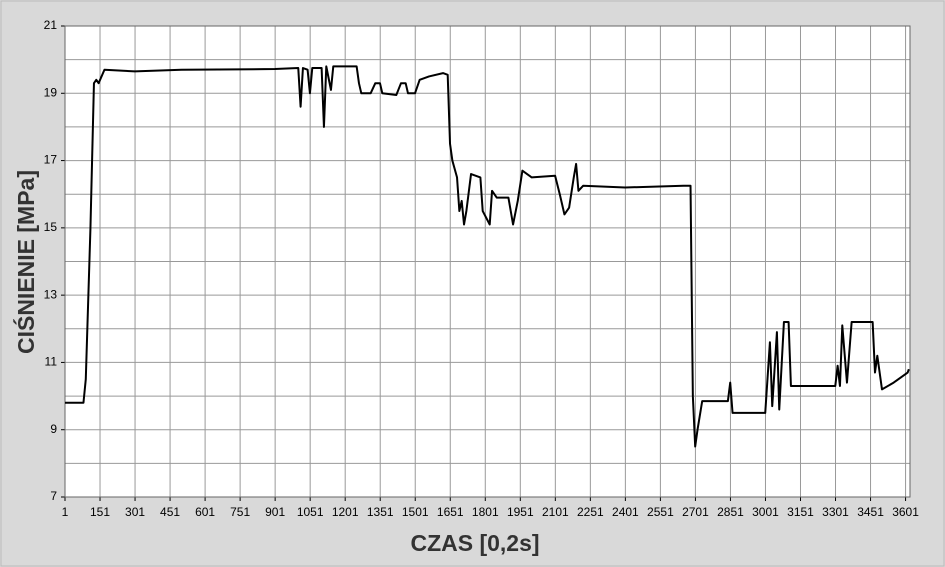 Image resolution: width=945 pixels, height=567 pixels. Describe the element at coordinates (51, 227) in the screenshot. I see `y-tick-label: 15` at that location.